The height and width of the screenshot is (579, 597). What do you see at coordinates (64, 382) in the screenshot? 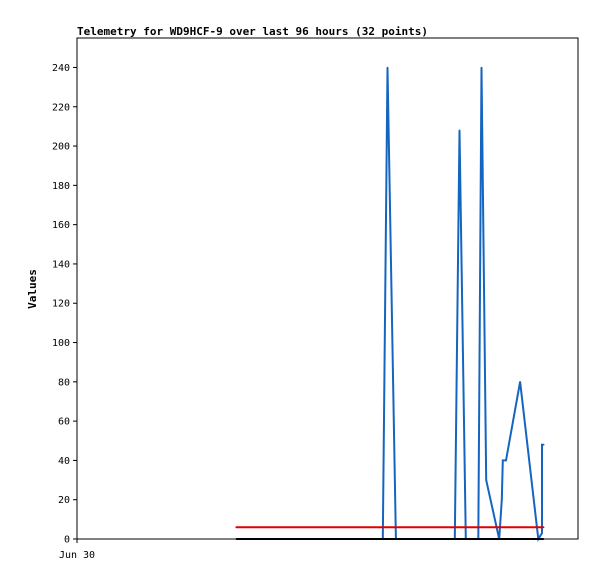
I see `y-tick-label: 80` at bounding box center [64, 382].